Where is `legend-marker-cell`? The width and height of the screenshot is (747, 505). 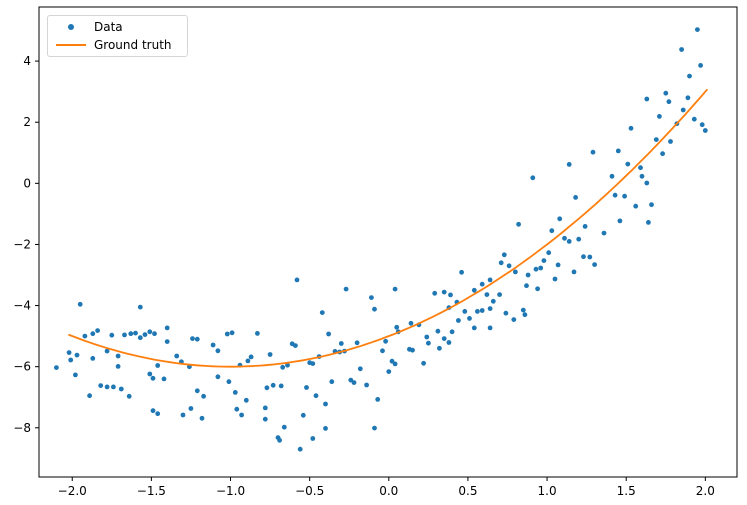
legend-marker-cell is located at coordinates (71, 27).